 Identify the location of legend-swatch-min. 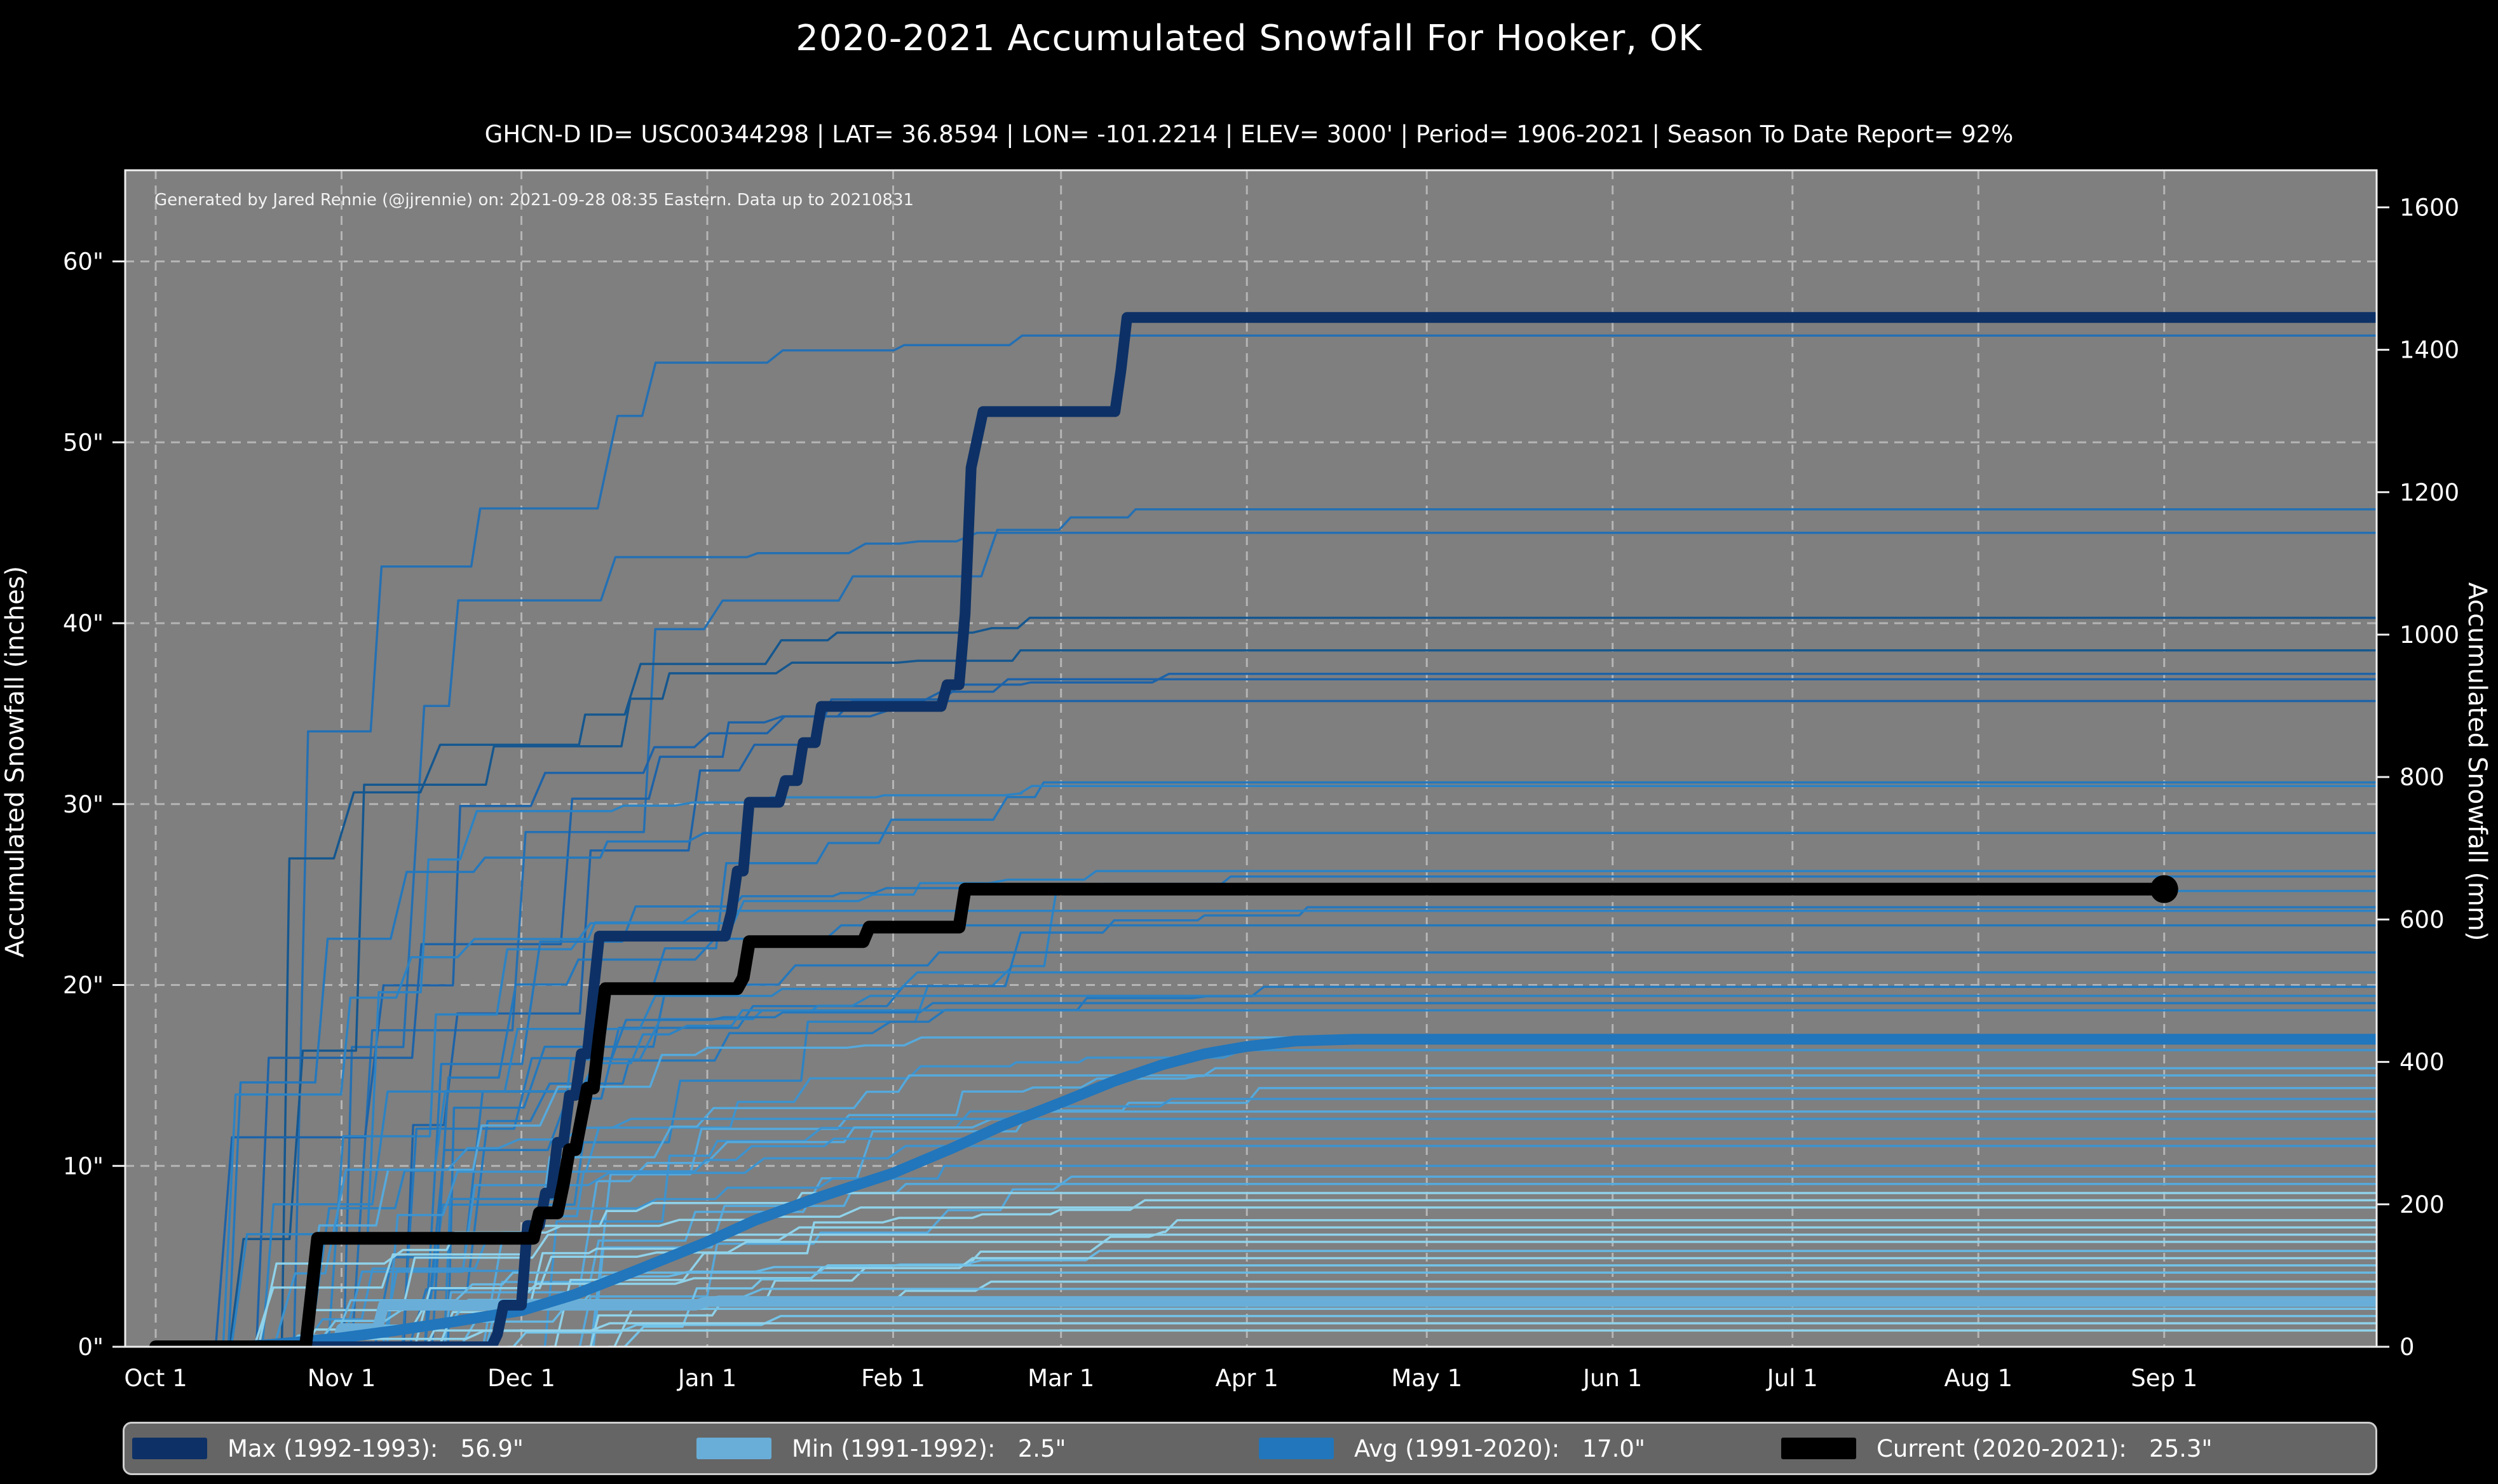
(733, 1448).